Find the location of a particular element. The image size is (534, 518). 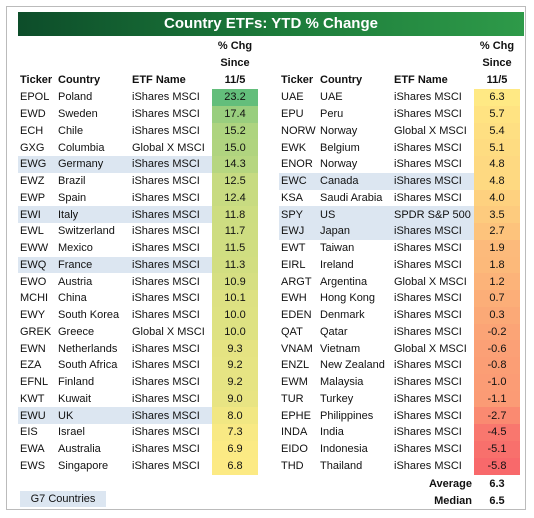

cell-country: South Korea is located at coordinates (89, 315).